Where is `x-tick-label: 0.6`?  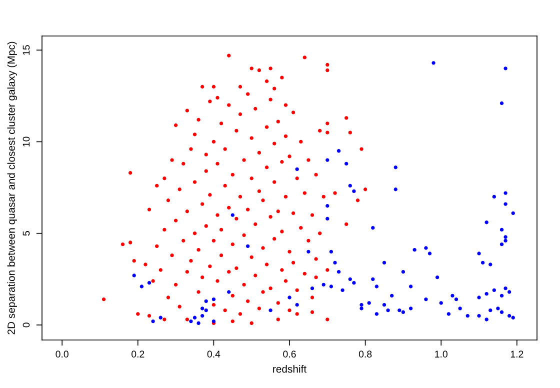 x-tick-label: 0.6 is located at coordinates (289, 354).